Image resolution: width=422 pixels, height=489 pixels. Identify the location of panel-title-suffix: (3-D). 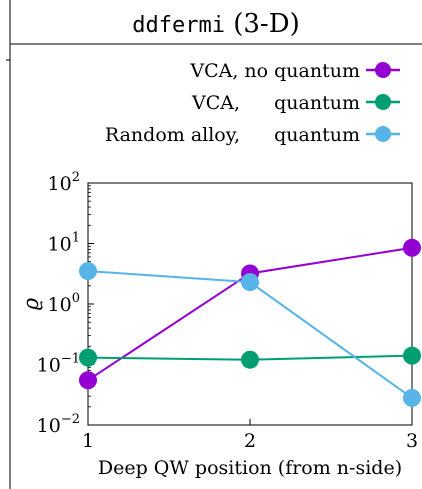
(266, 24).